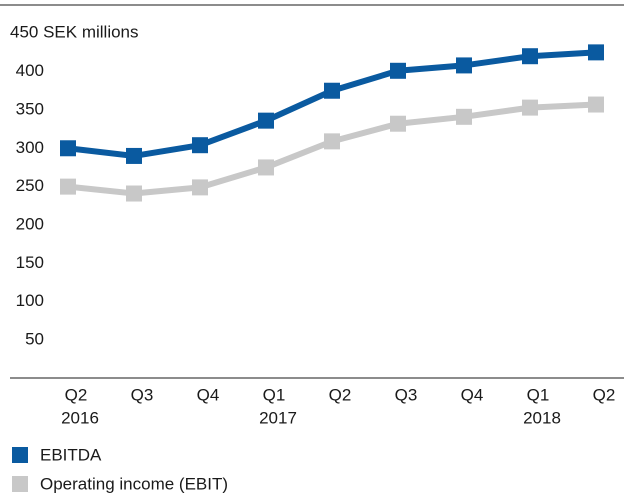 The width and height of the screenshot is (624, 494). I want to click on legend-label: Operating income (EBIT), so click(134, 483).